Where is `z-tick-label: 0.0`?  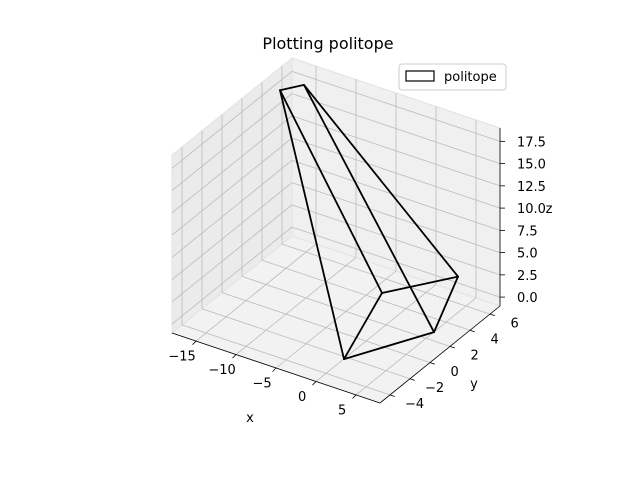
z-tick-label: 0.0 is located at coordinates (527, 298).